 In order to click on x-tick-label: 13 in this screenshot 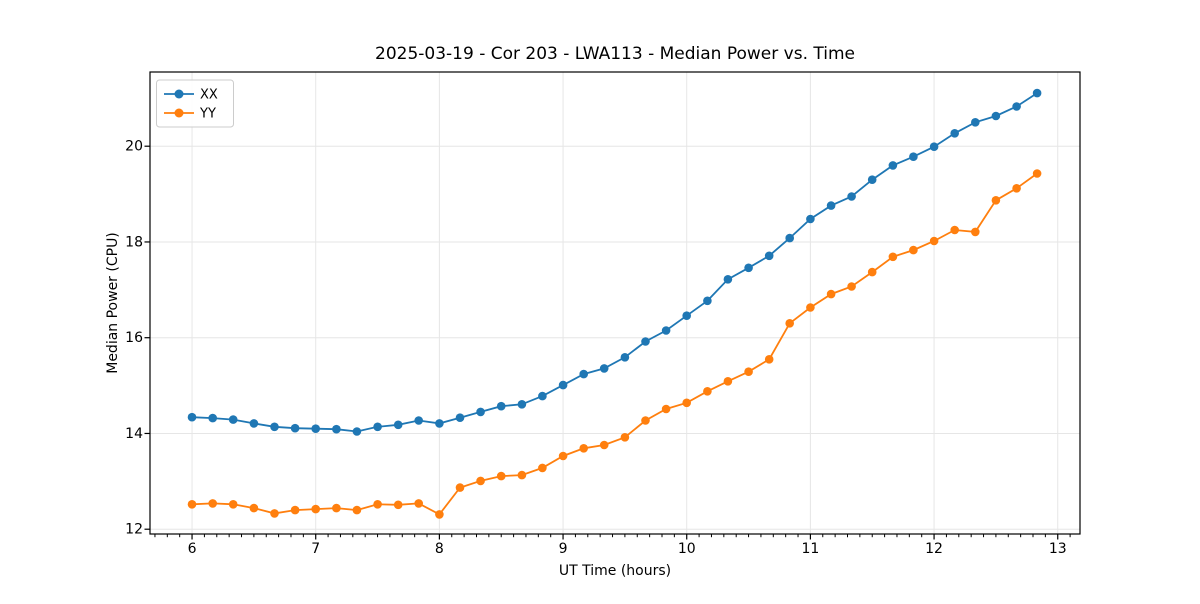, I will do `click(1058, 549)`.